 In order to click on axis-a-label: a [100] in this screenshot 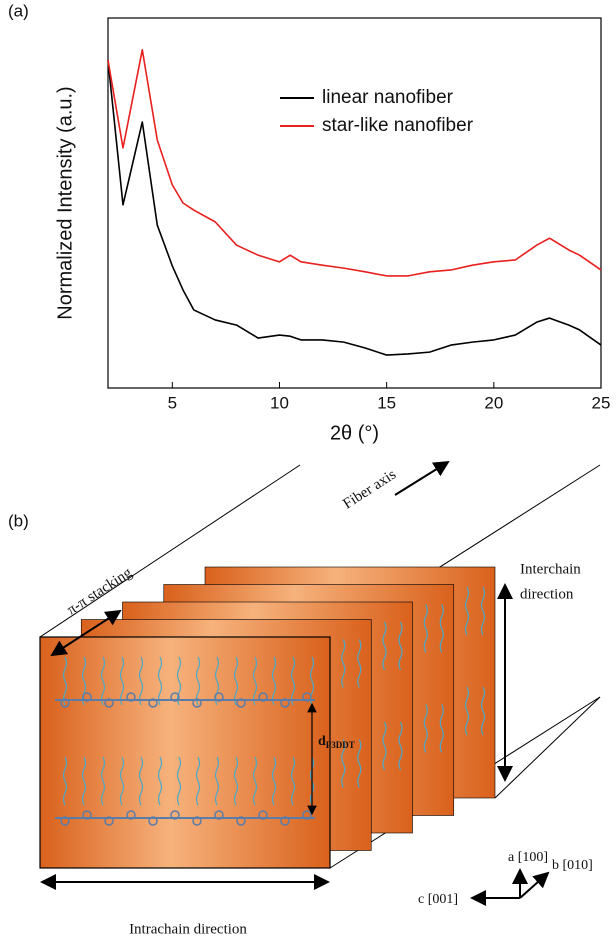, I will do `click(528, 857)`.